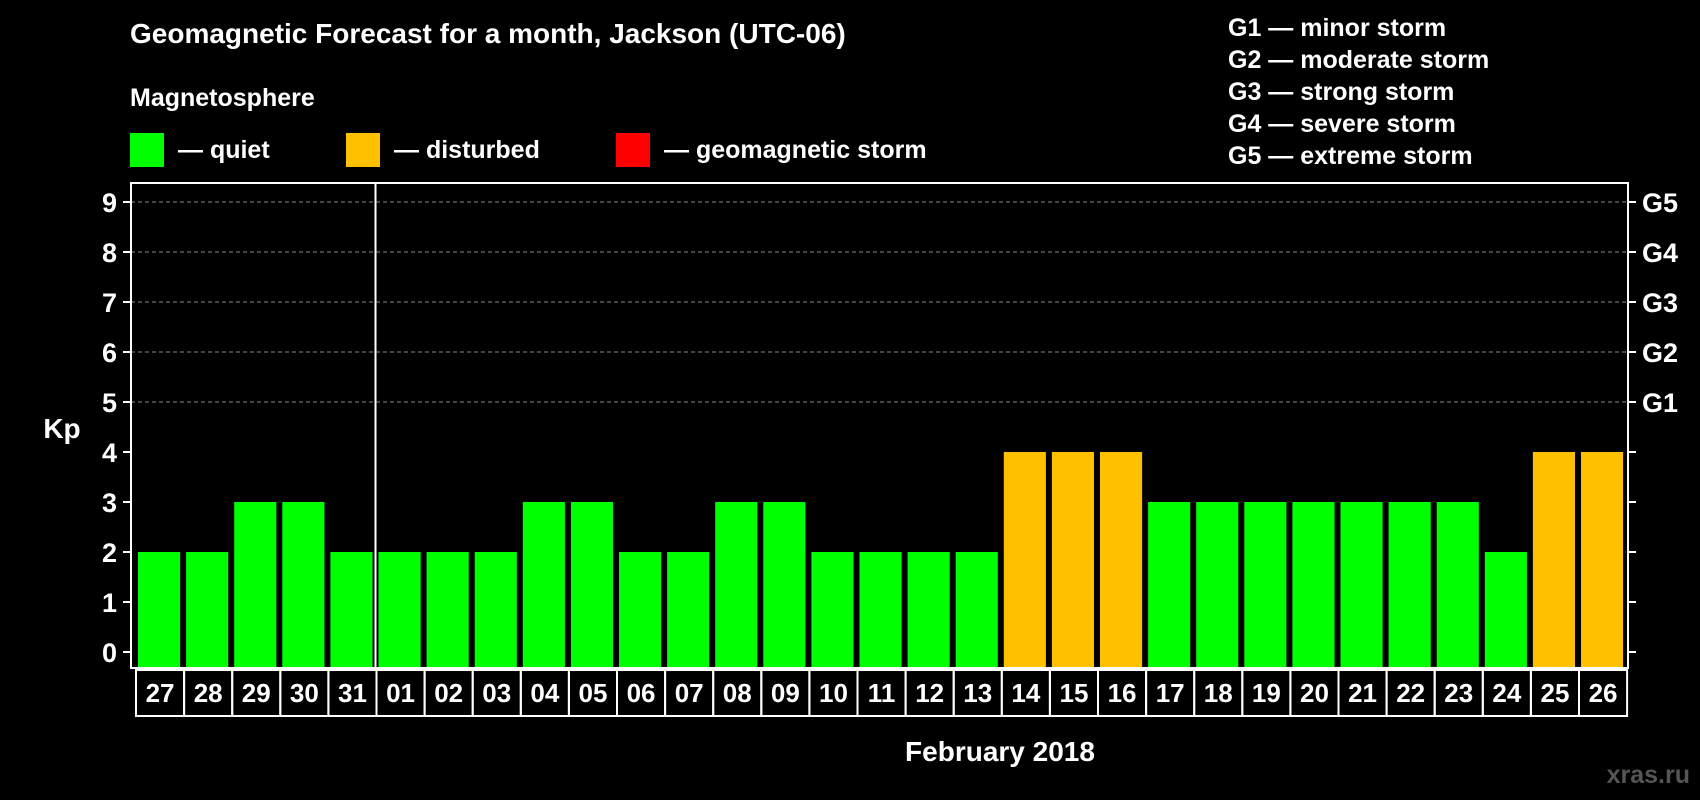  What do you see at coordinates (1337, 28) in the screenshot?
I see `storm-scale-g1: G1 — minor storm` at bounding box center [1337, 28].